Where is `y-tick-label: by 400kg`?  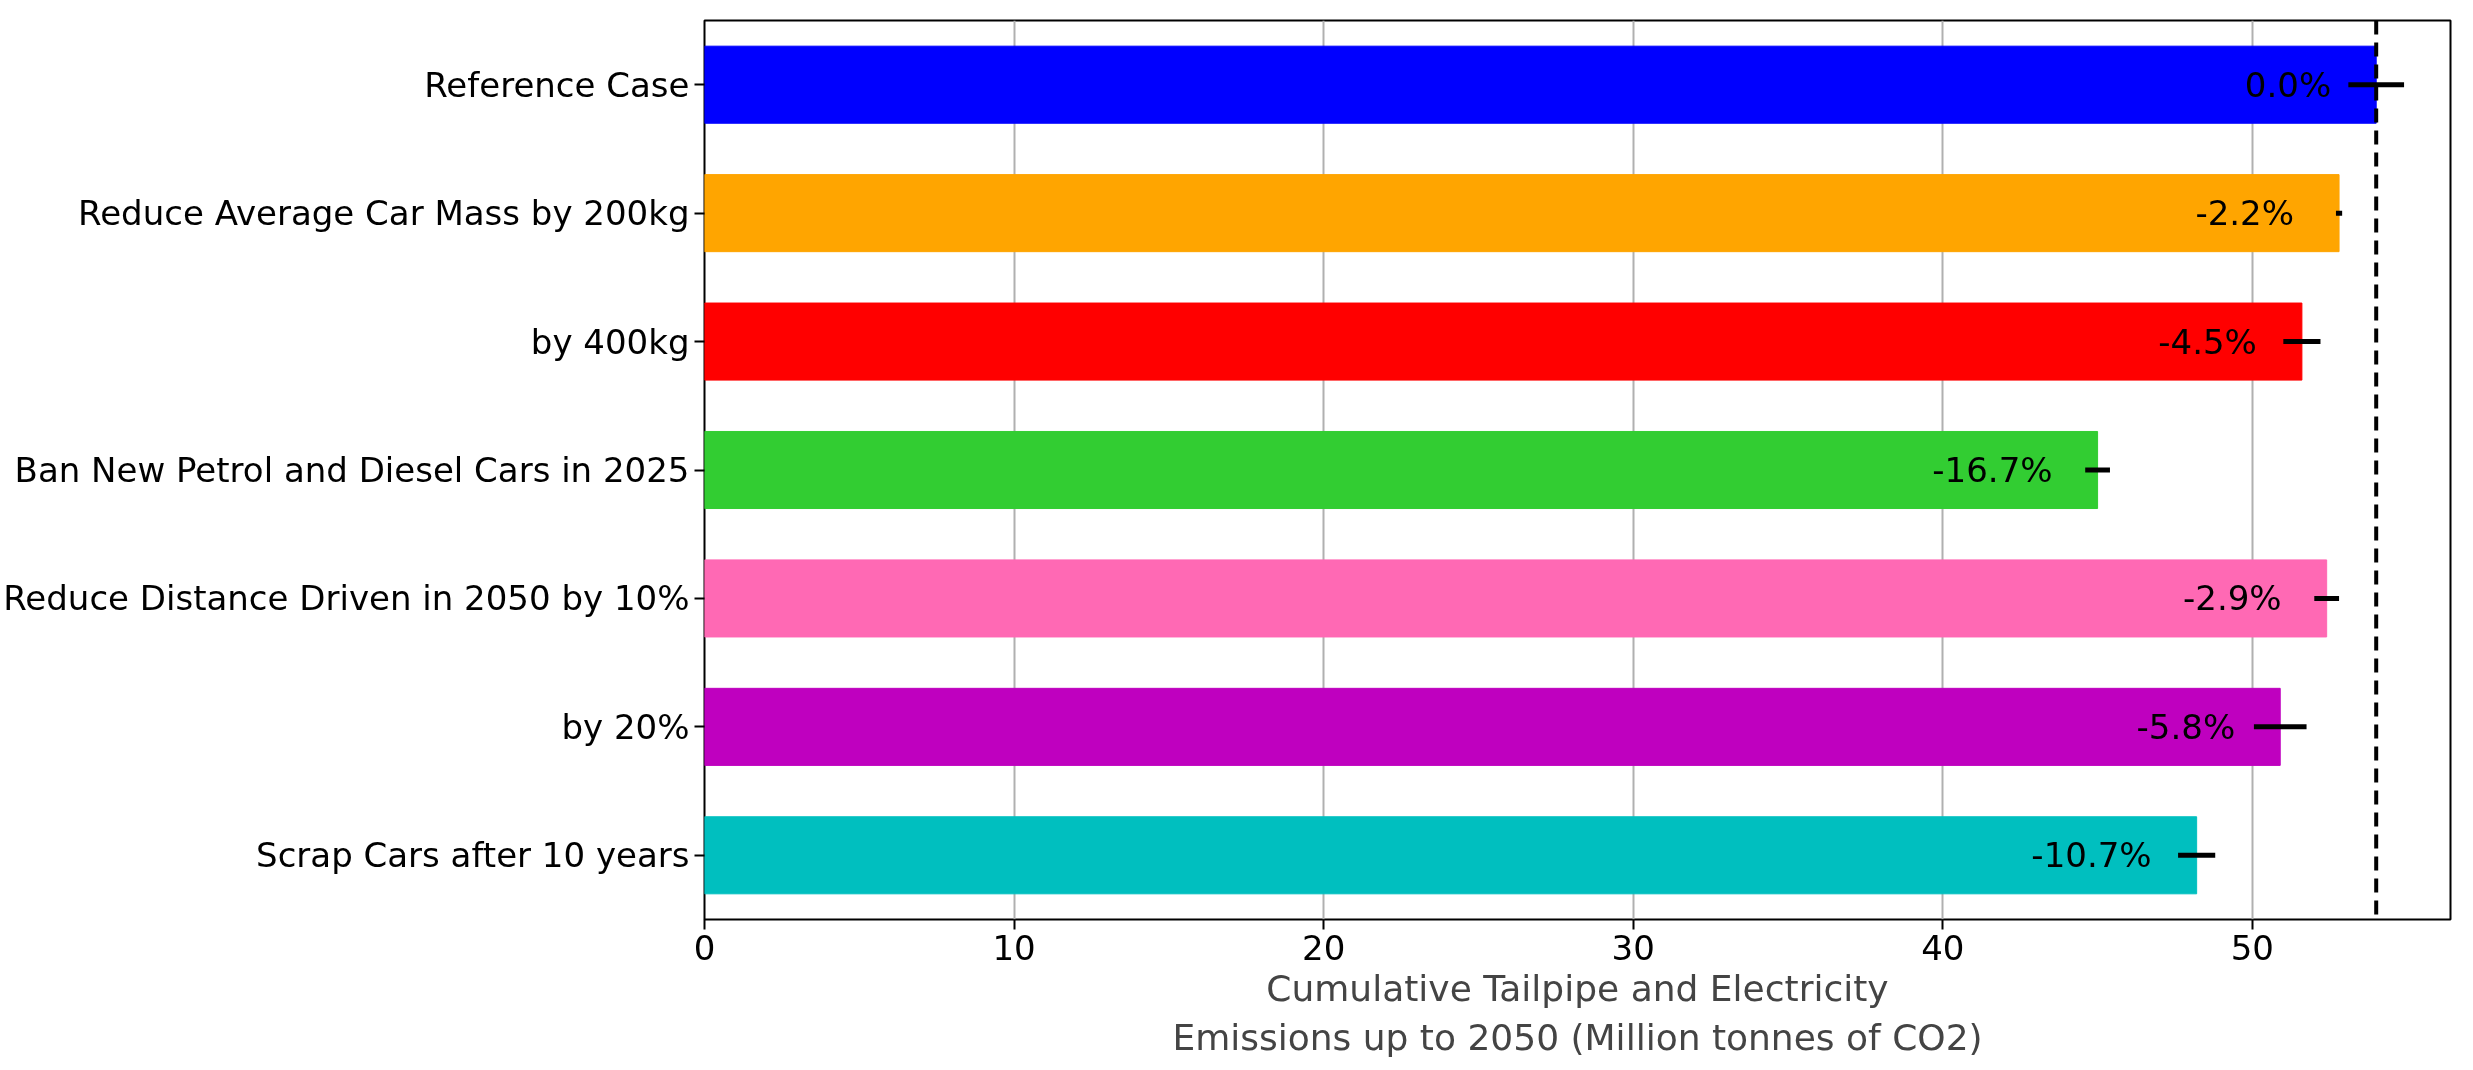
y-tick-label: by 400kg is located at coordinates (610, 341).